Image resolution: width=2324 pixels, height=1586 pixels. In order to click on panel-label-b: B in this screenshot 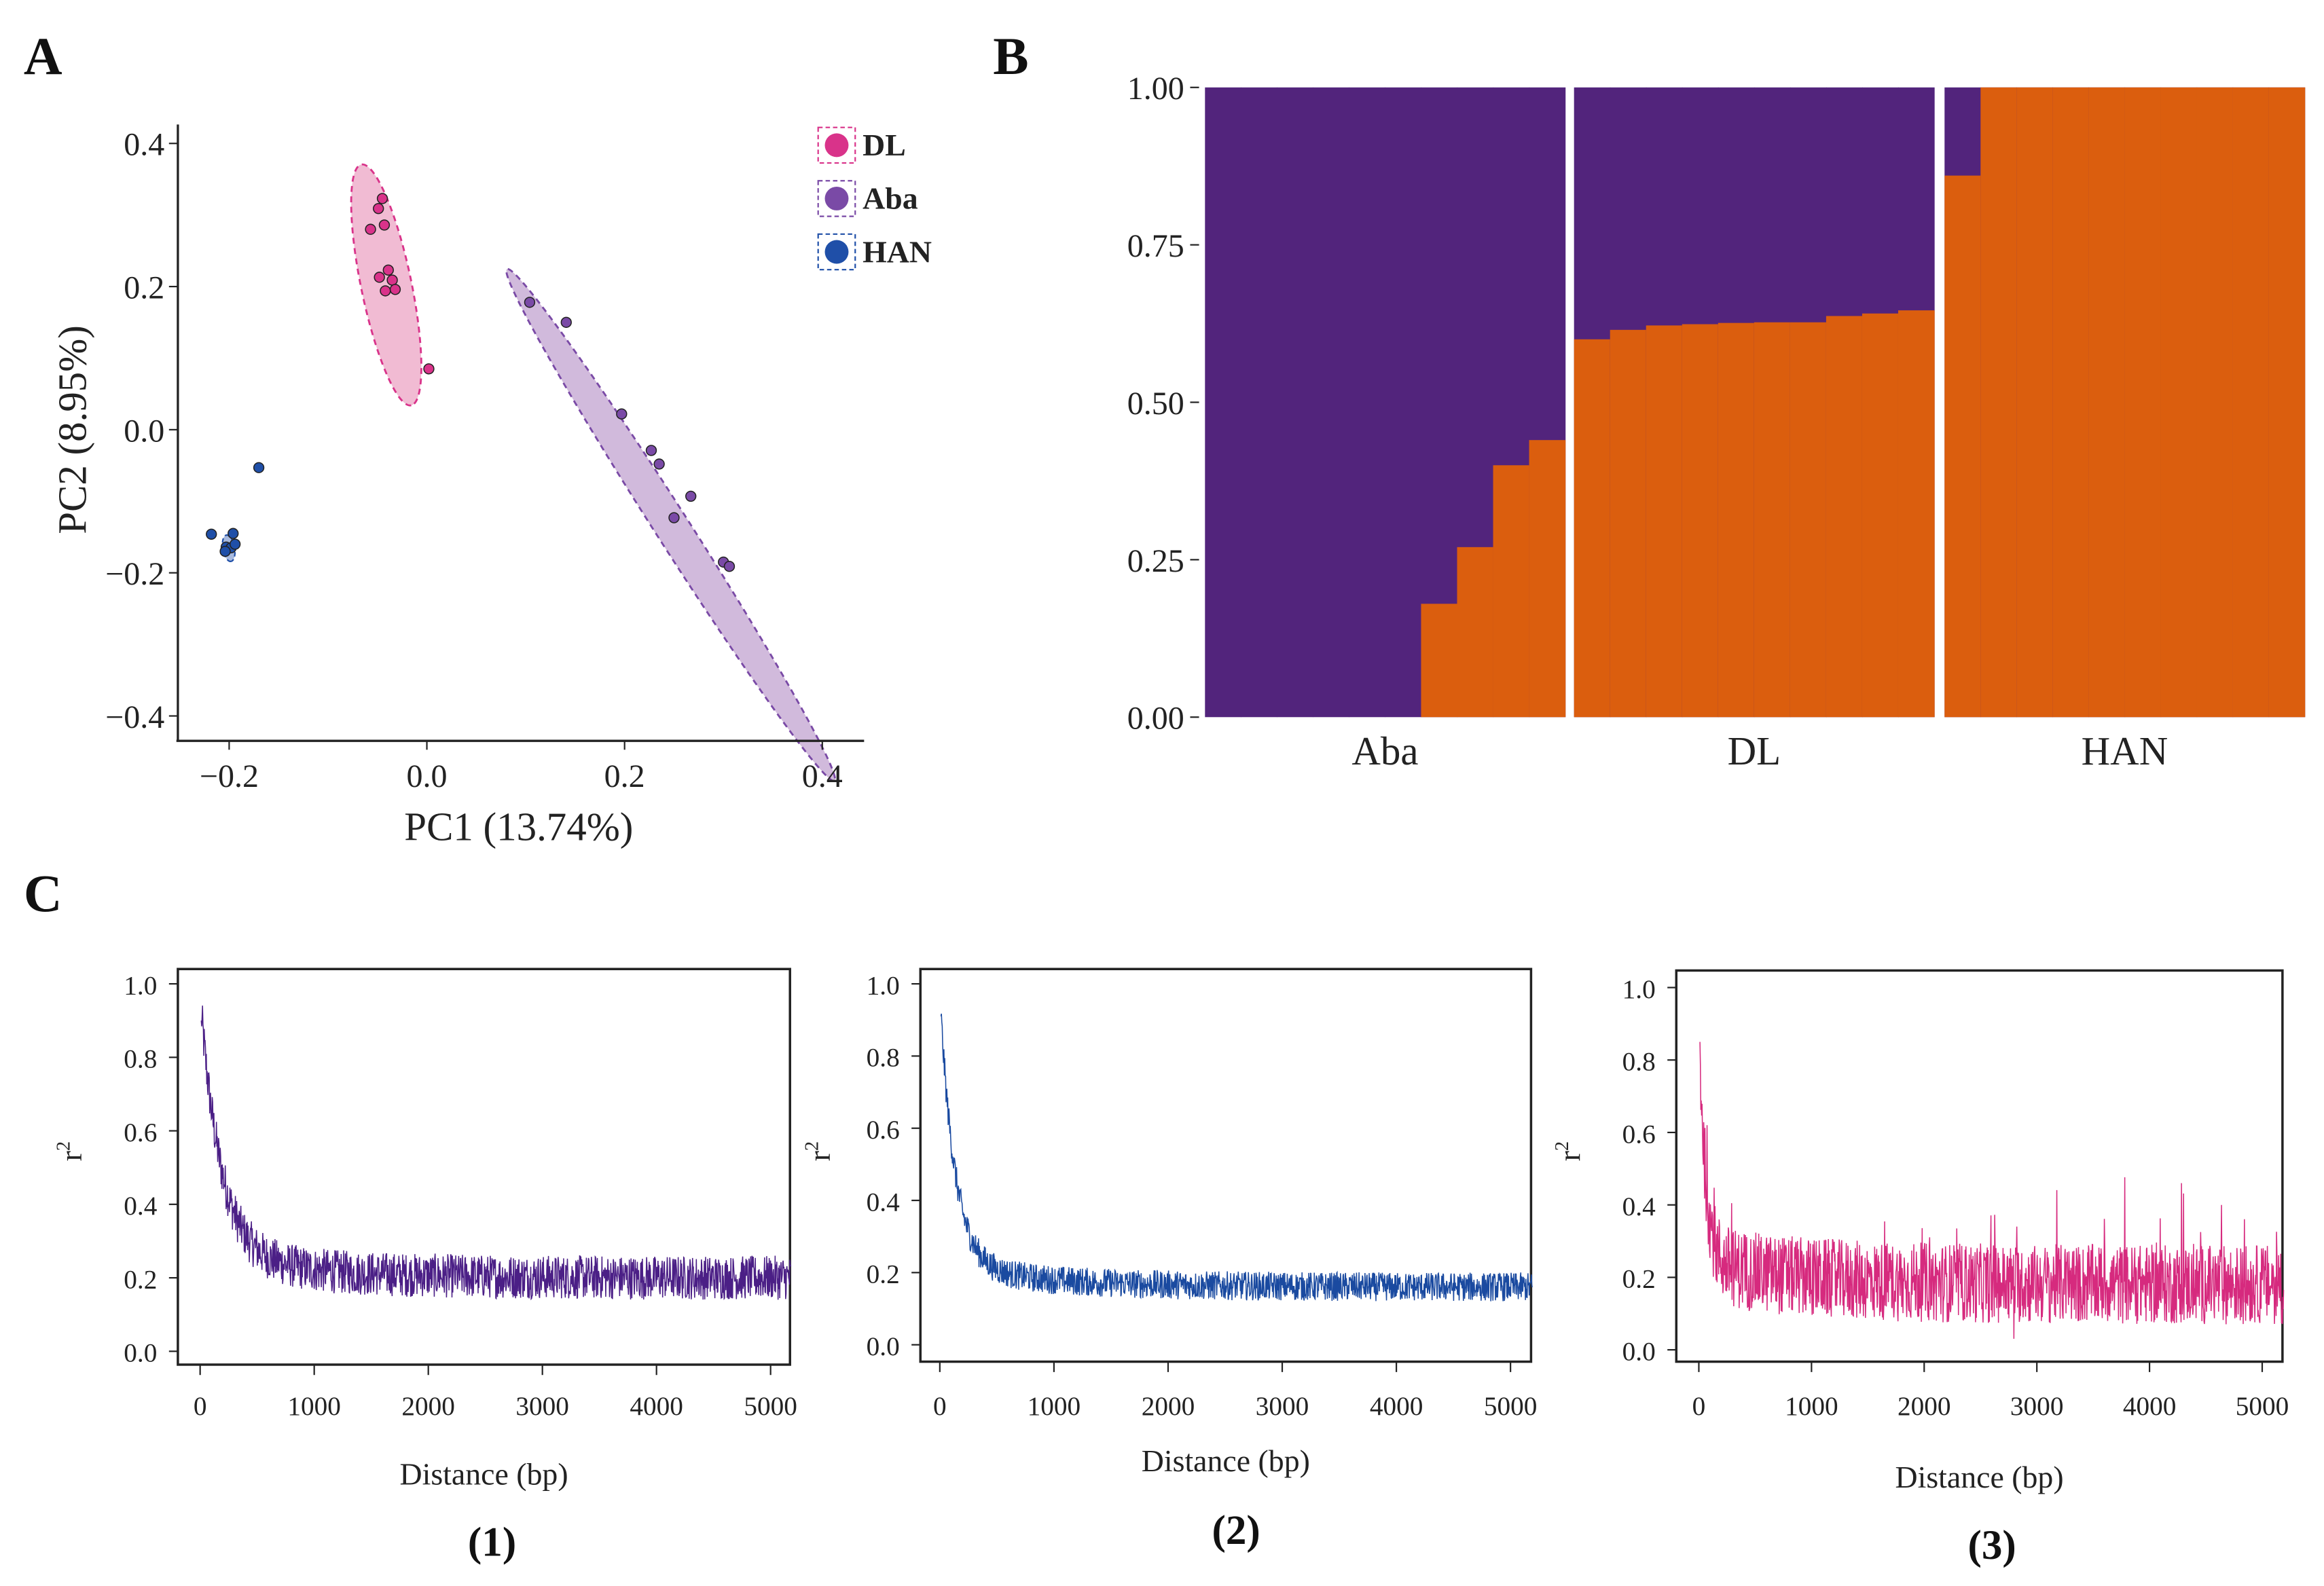, I will do `click(1010, 56)`.